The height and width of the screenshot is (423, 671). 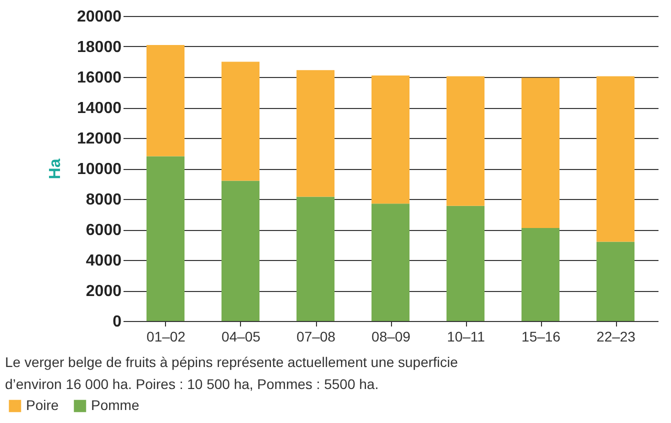 I want to click on x-tick-label: 22–23, so click(x=616, y=336).